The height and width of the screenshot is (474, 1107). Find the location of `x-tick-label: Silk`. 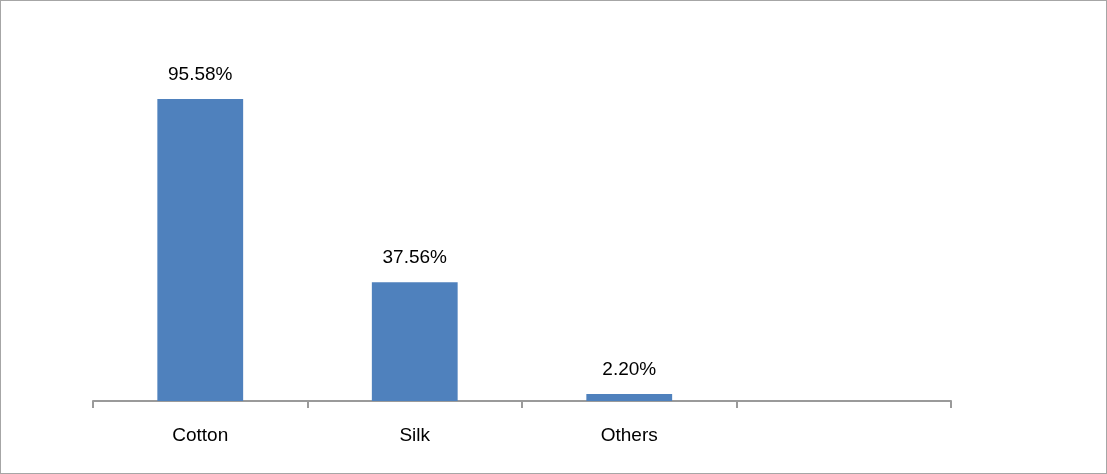

x-tick-label: Silk is located at coordinates (415, 434).